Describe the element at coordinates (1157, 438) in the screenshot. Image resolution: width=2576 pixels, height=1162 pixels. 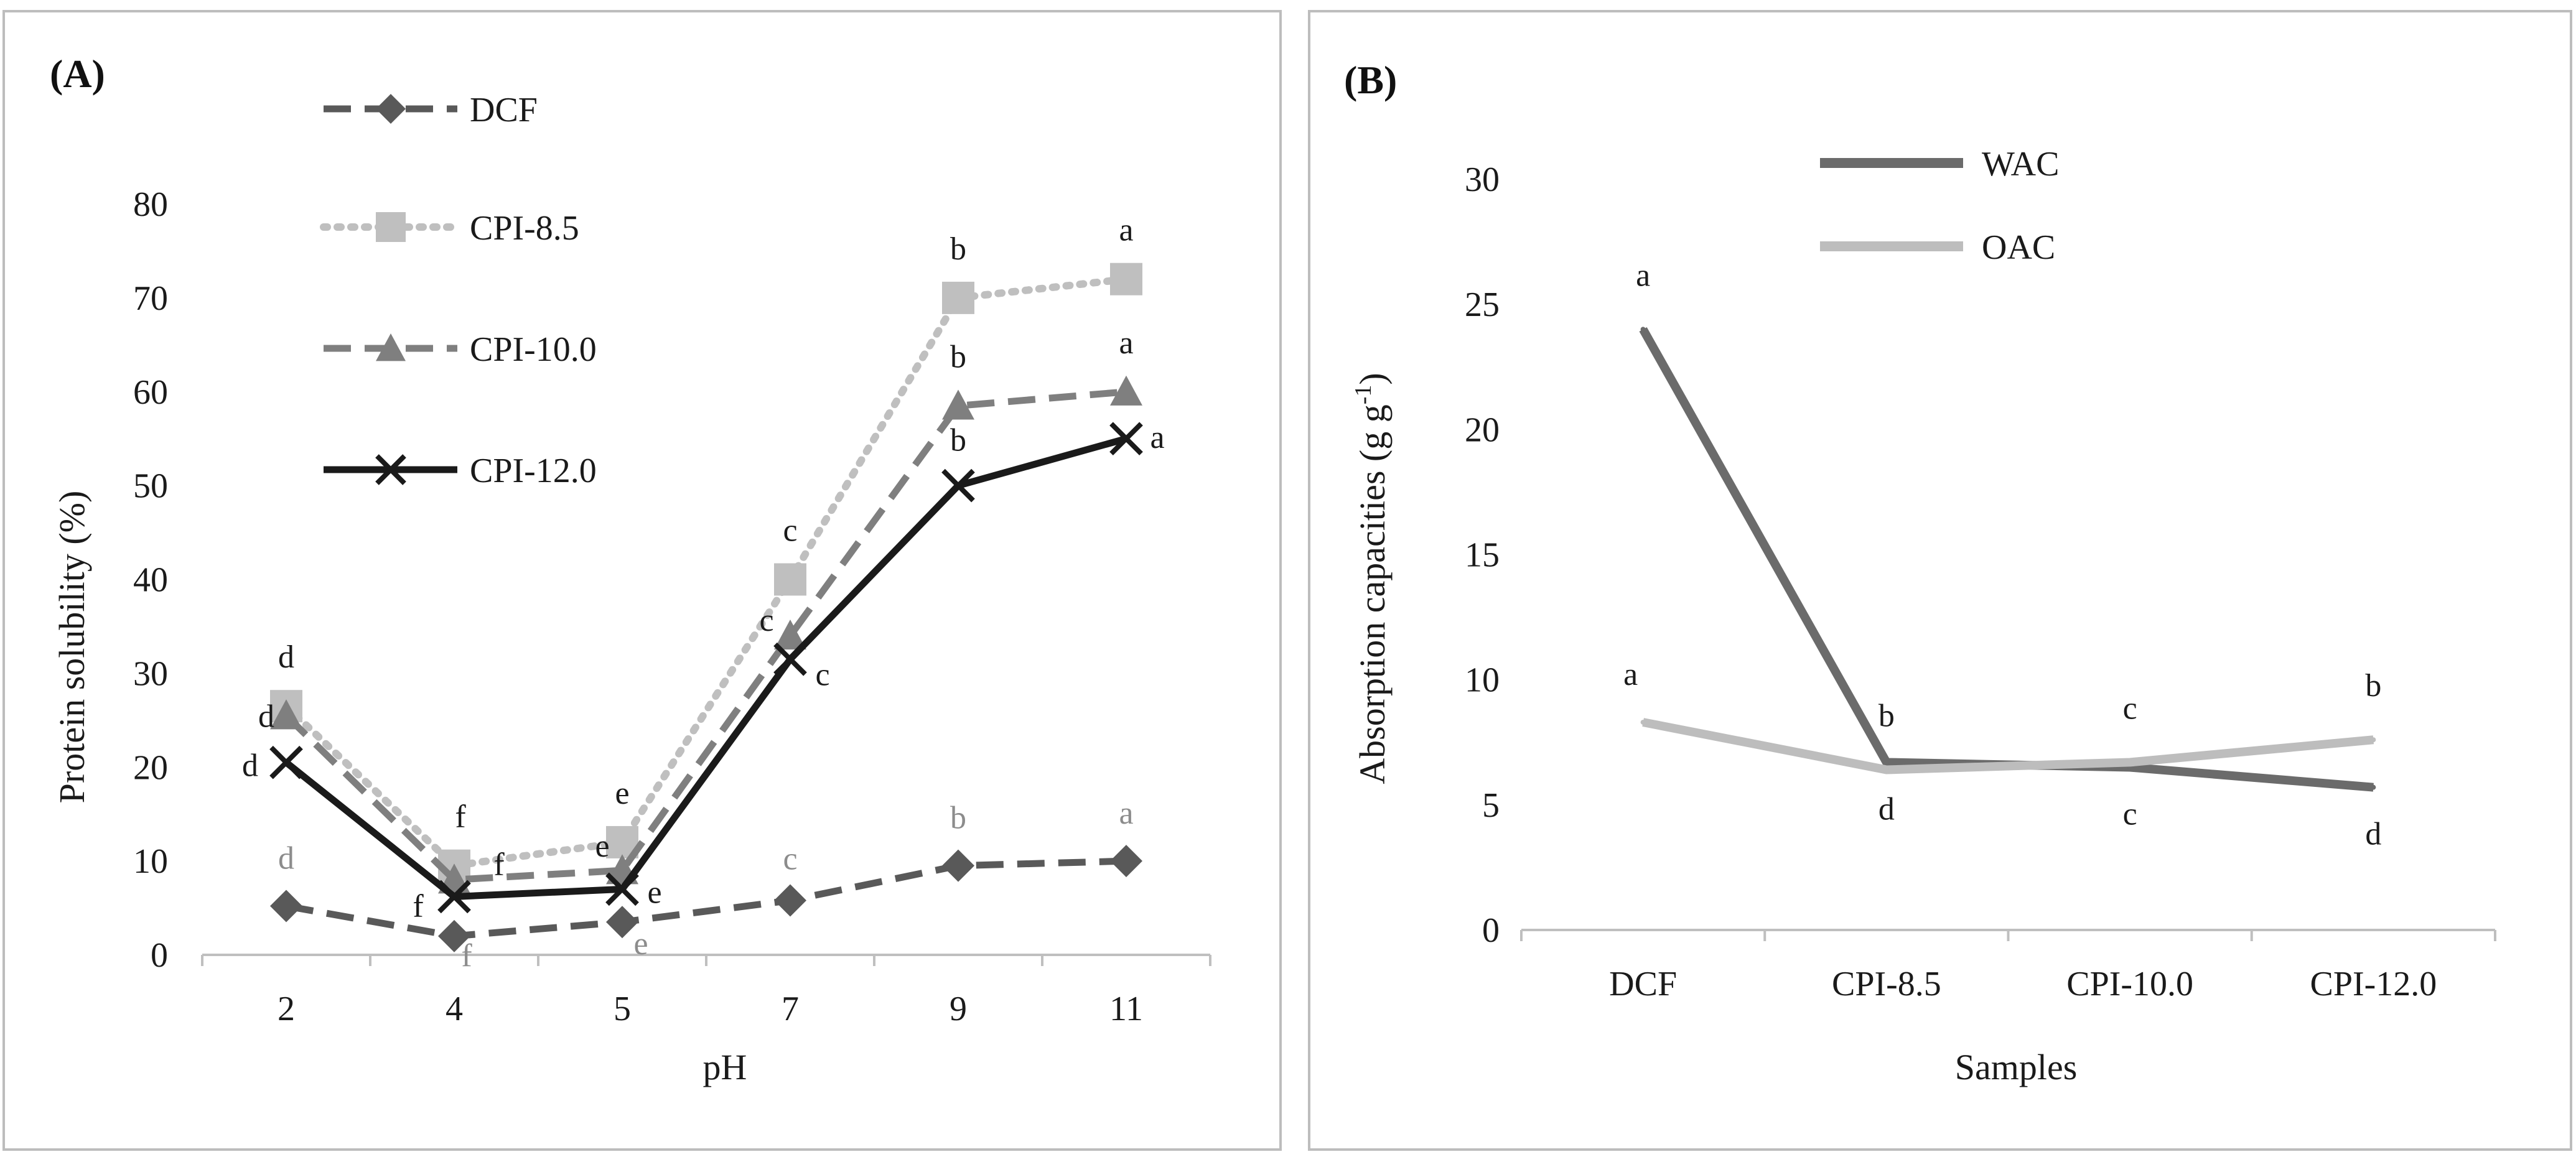
I see `significance-label-cpi-12-0: a` at that location.